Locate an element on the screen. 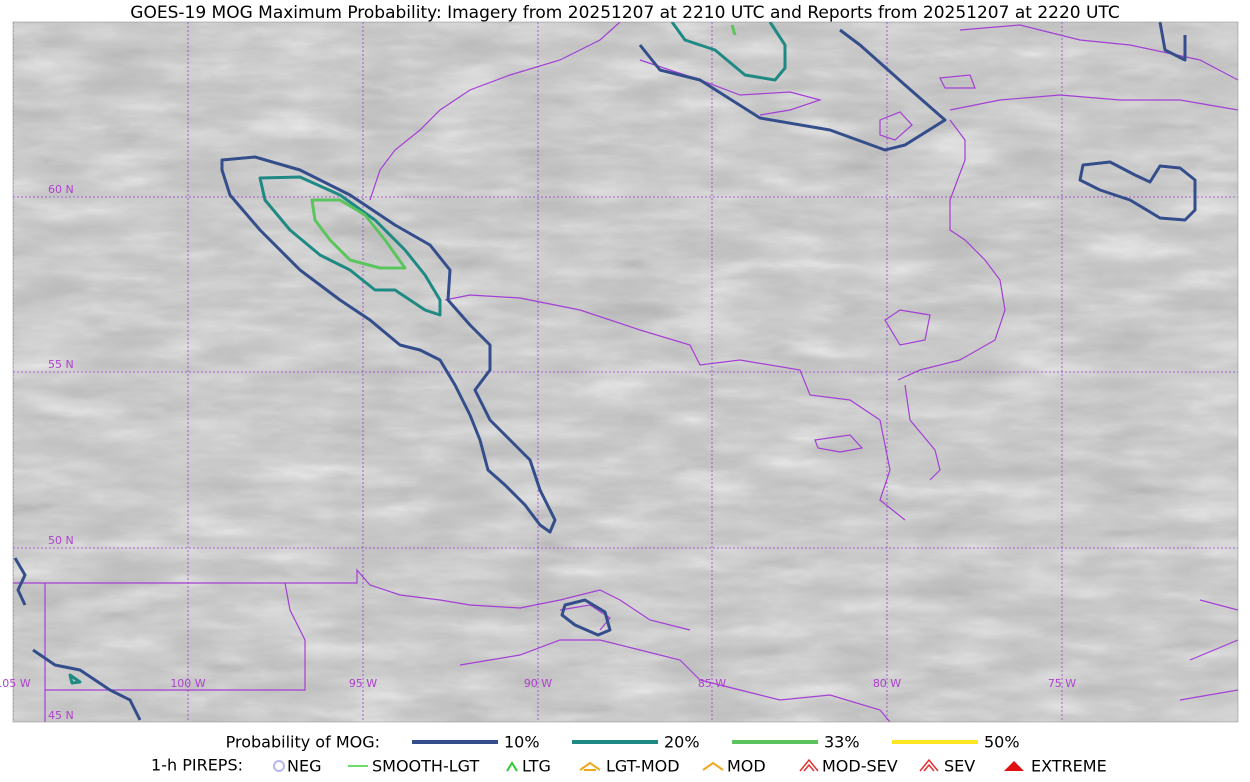  legend-label: 33% is located at coordinates (842, 742).